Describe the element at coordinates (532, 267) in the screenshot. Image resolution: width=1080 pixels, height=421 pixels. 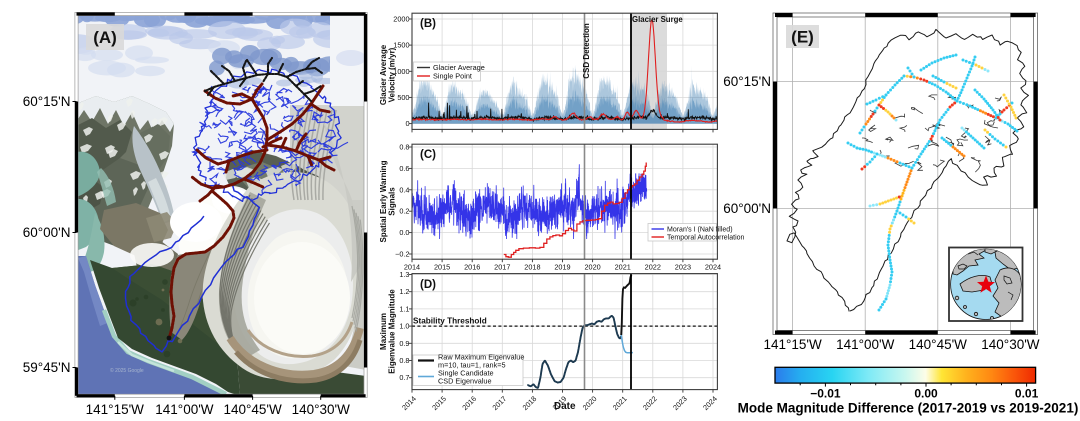
I see `svg-text: 2018` at that location.